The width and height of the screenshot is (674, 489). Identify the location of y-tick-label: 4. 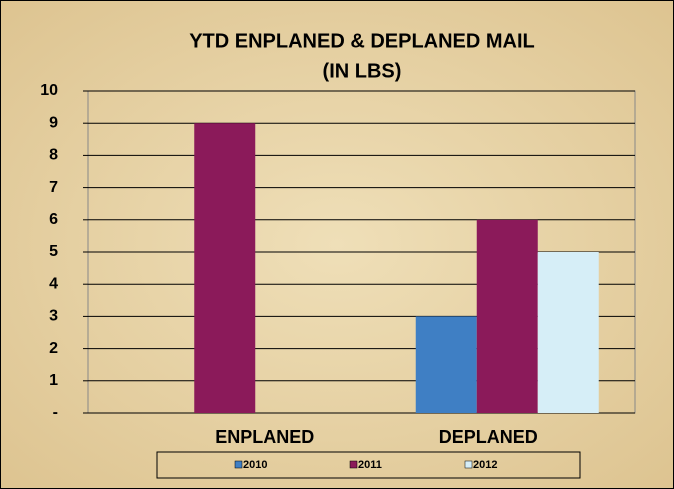
(53, 283).